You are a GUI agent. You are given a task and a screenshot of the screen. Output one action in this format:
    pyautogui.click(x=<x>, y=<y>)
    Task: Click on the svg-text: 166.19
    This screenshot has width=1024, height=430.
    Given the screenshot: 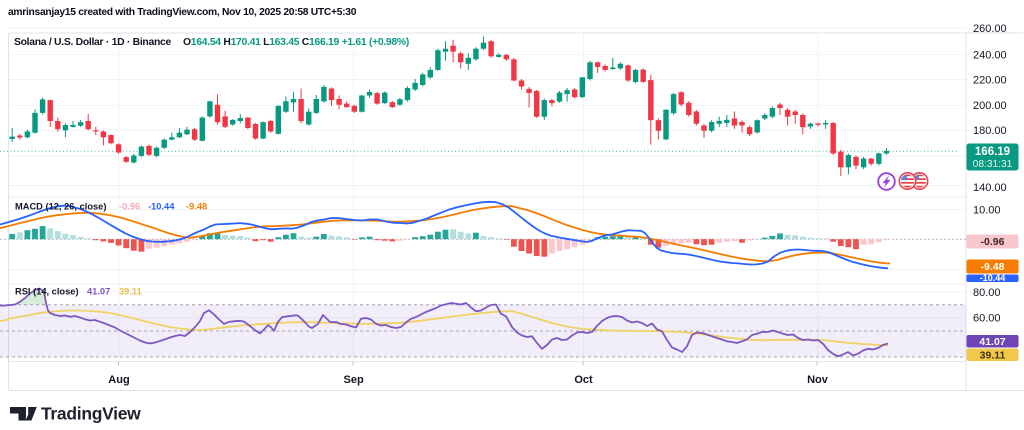 What is the action you would take?
    pyautogui.click(x=992, y=152)
    